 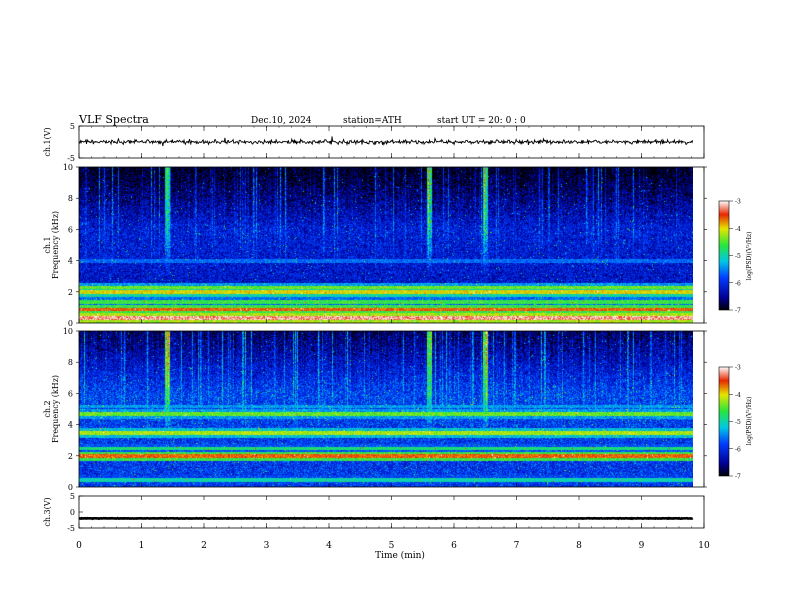 What do you see at coordinates (47, 244) in the screenshot?
I see `ch1-spec-label: ch.1` at bounding box center [47, 244].